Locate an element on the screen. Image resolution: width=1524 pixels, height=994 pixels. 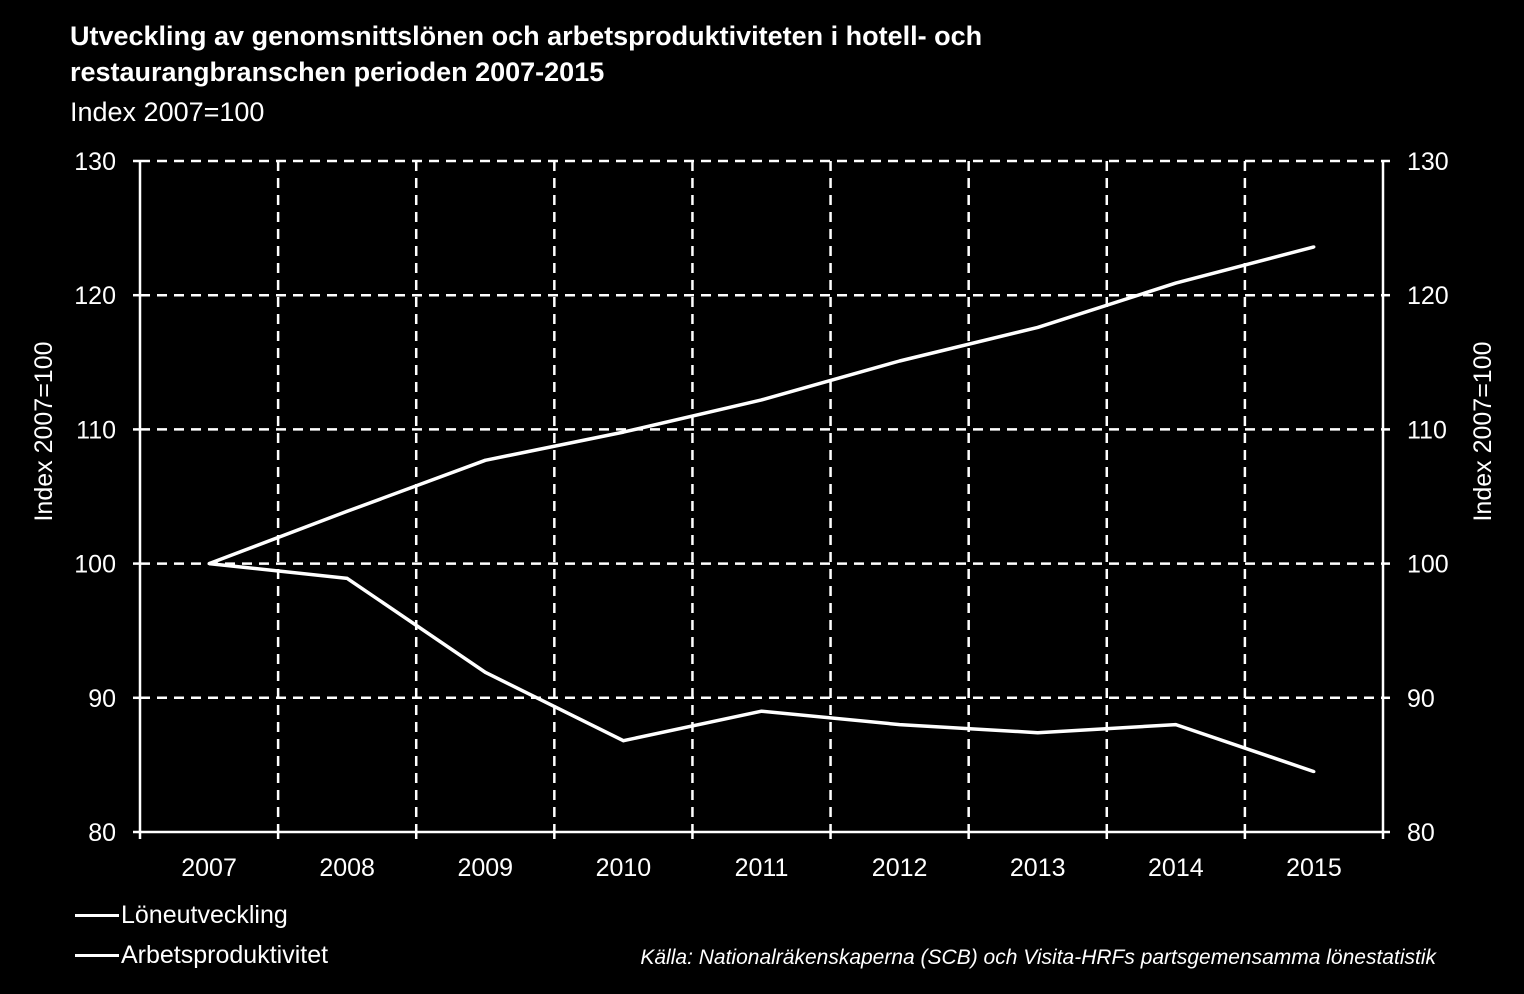
y-tick-label-left: 120 is located at coordinates (95, 296).